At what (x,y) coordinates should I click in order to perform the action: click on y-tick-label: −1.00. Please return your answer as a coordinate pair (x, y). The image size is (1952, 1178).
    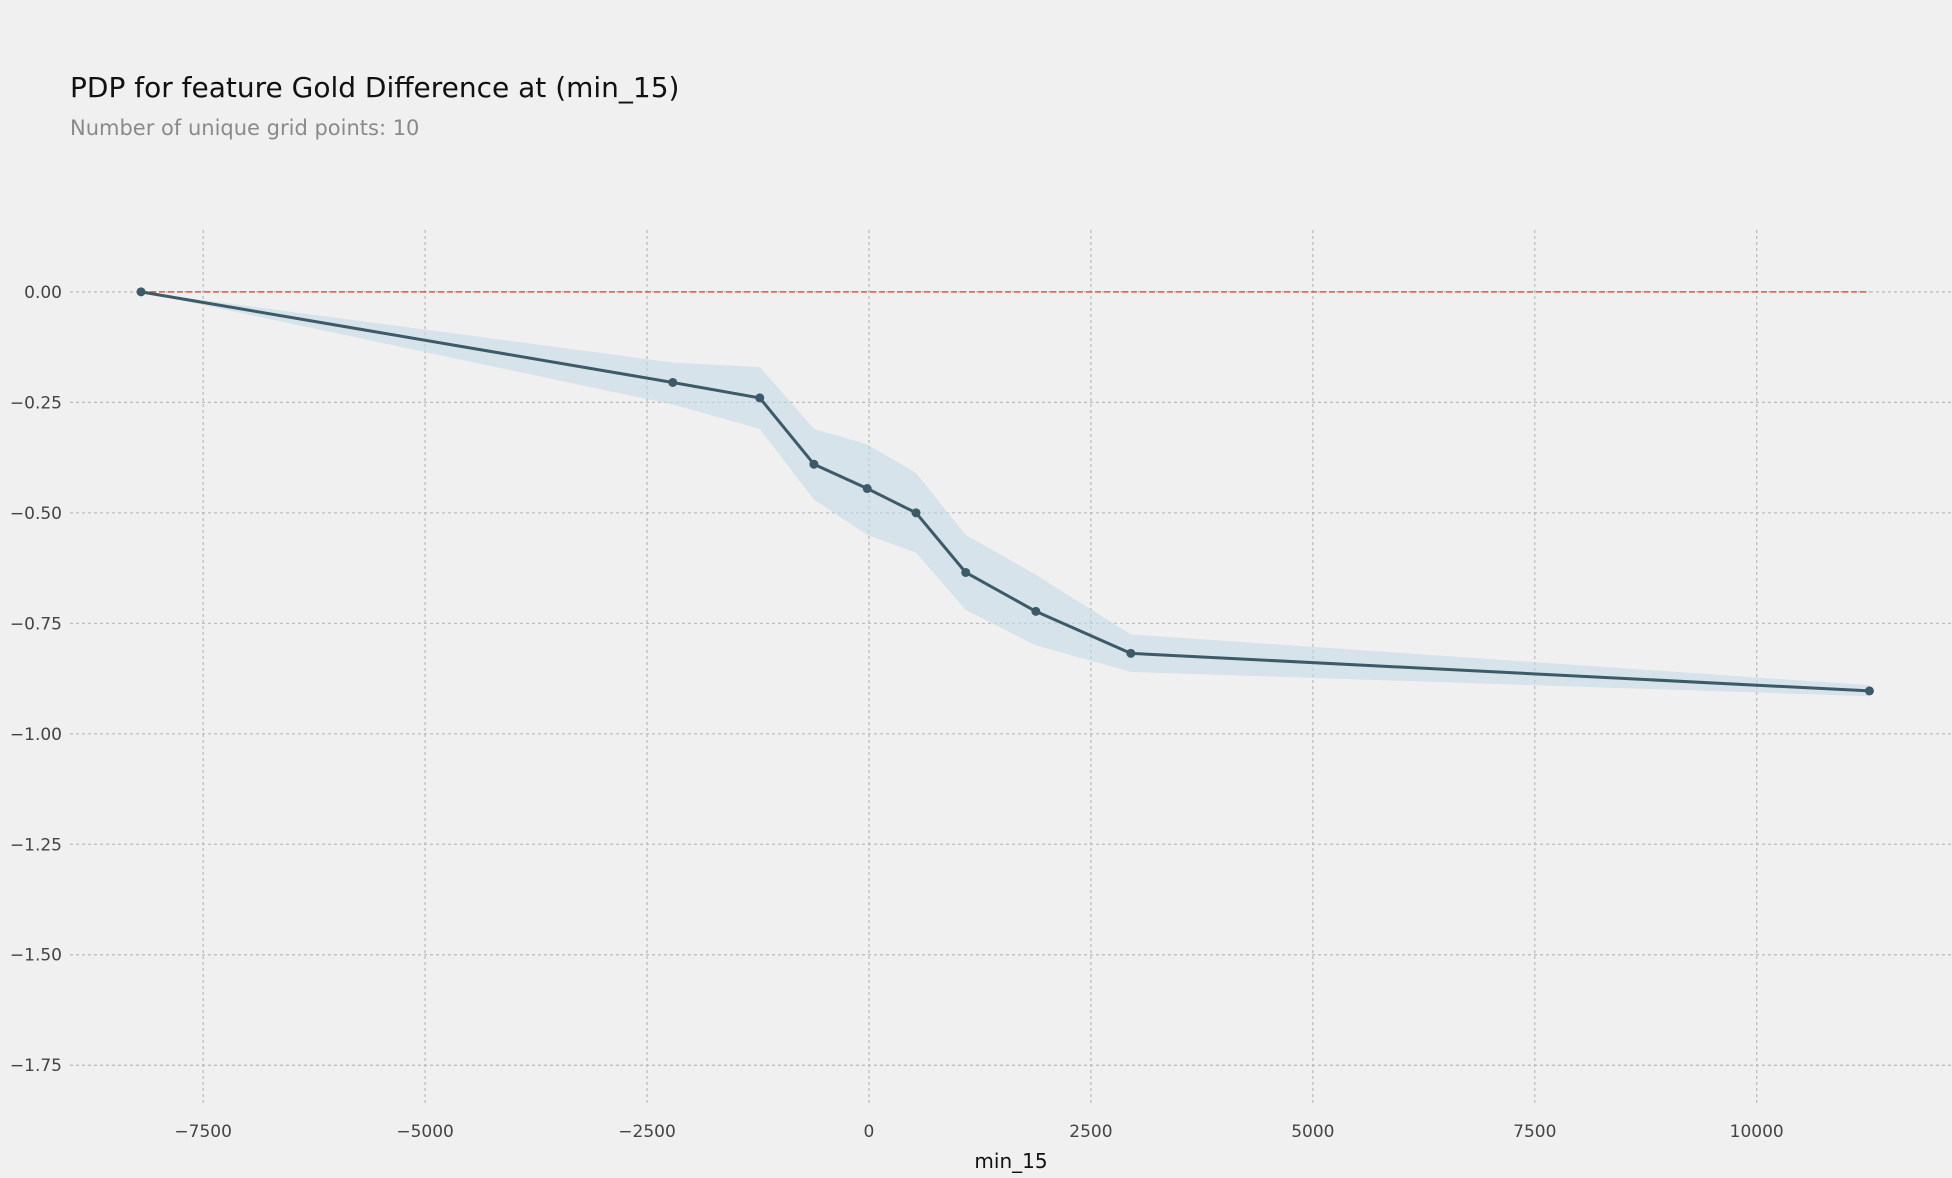
    Looking at the image, I should click on (36, 735).